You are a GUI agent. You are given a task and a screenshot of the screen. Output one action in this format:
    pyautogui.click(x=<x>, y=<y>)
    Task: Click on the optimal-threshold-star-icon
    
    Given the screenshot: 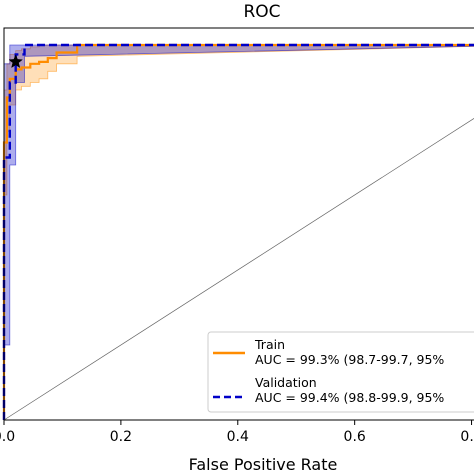 What is the action you would take?
    pyautogui.click(x=15, y=61)
    